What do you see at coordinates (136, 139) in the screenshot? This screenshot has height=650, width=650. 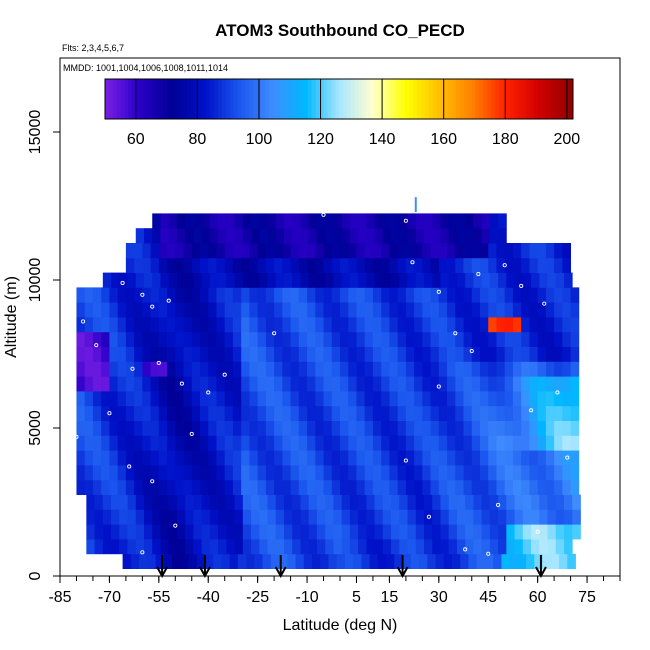 I see `colorbar-tick-label: 60` at bounding box center [136, 139].